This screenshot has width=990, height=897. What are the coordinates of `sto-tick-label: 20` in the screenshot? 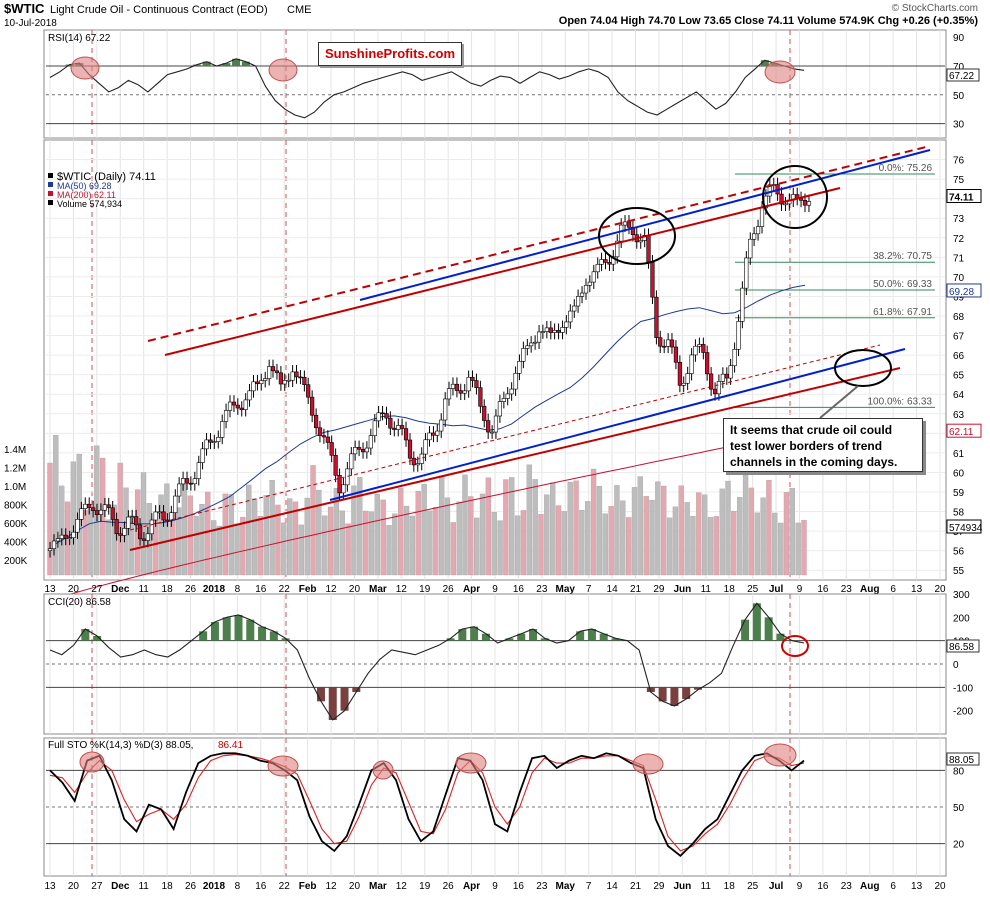 It's located at (959, 845).